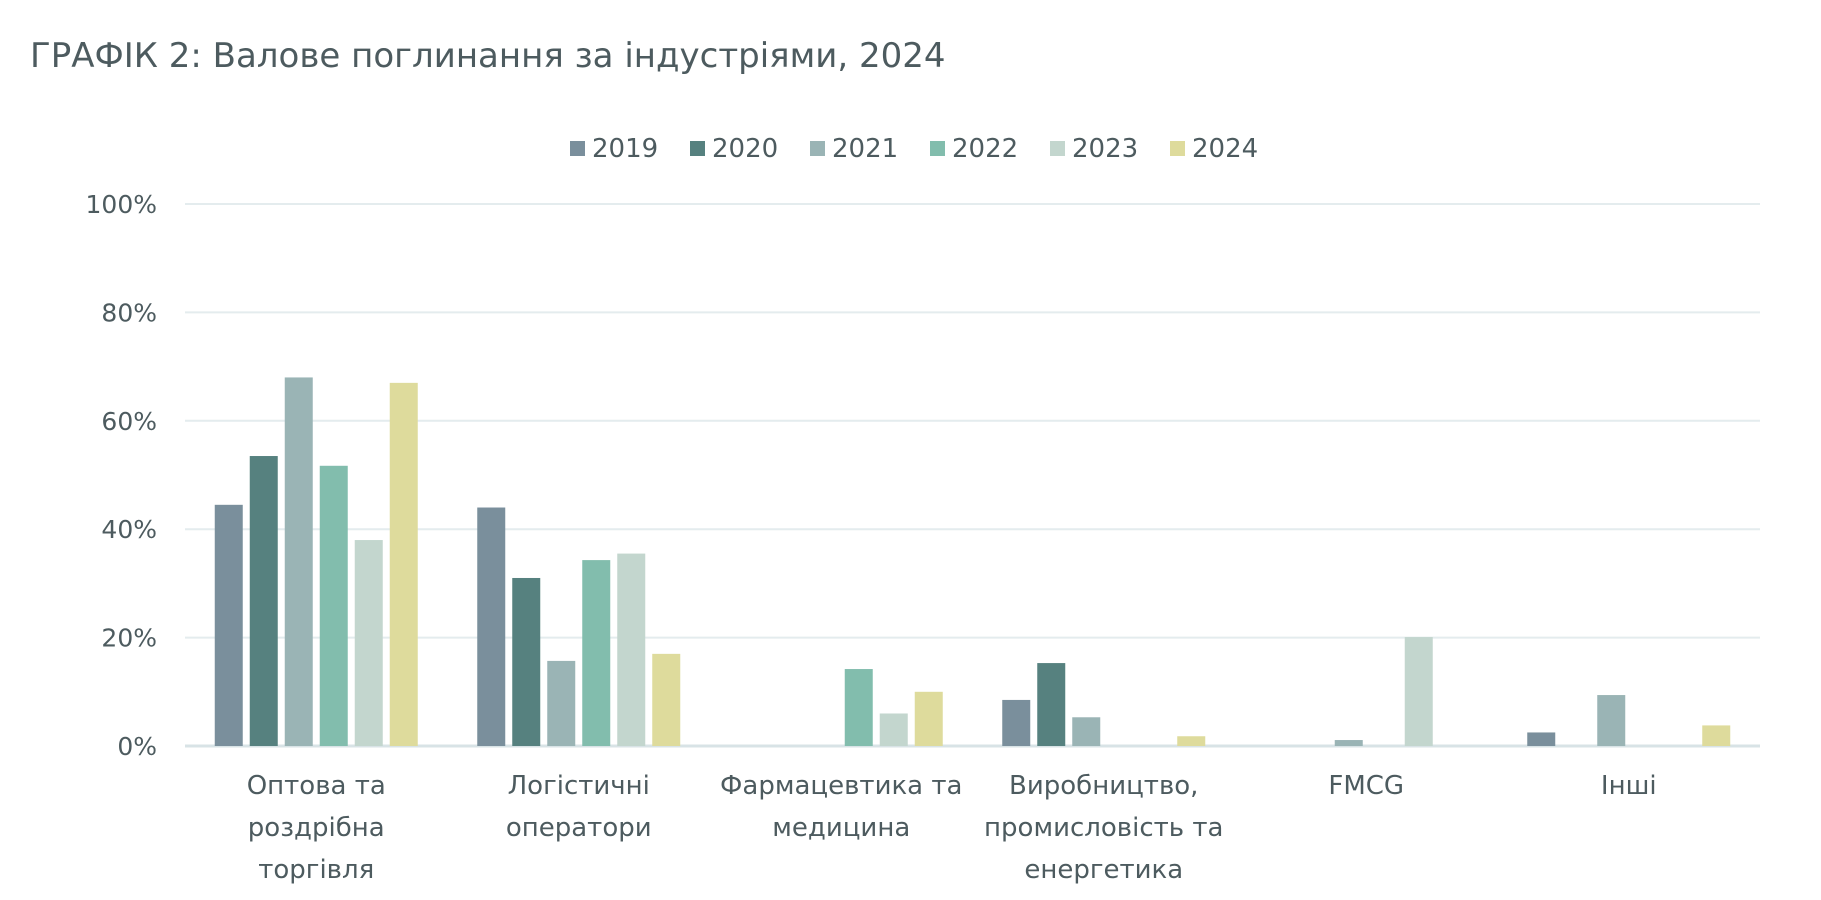 This screenshot has height=900, width=1821. Describe the element at coordinates (1366, 786) in the screenshot. I see `x-category-label: FMCG` at that location.